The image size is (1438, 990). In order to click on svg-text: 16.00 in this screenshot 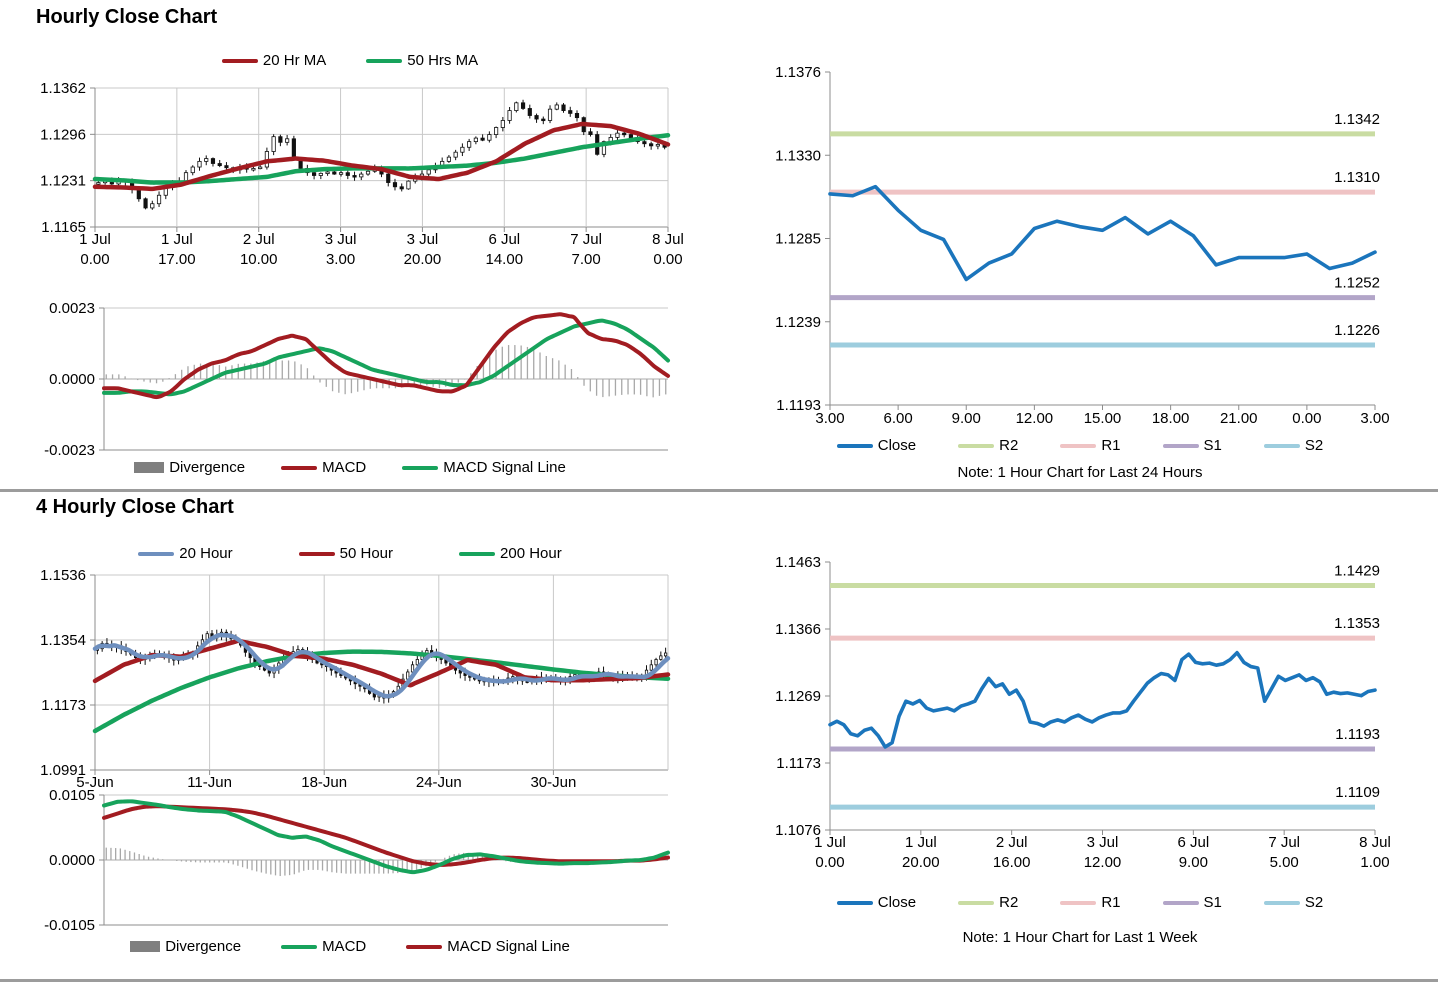, I will do `click(1012, 862)`.